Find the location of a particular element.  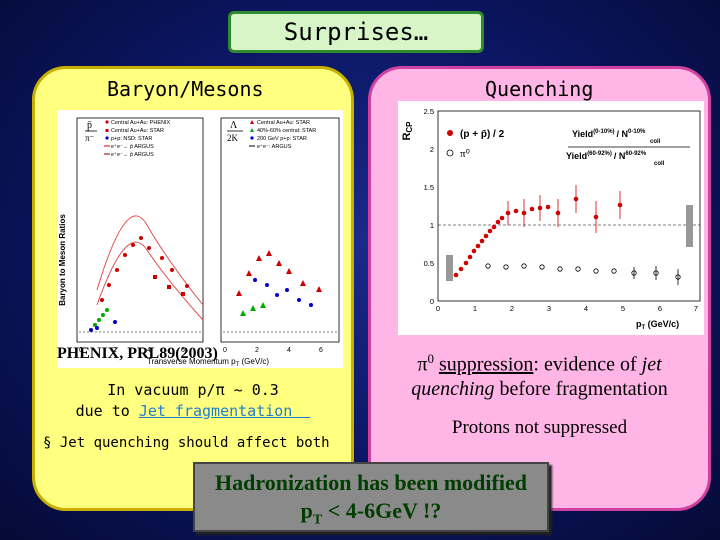

left-plot-xlabel: Transverse Momentum pT (GeV/c) is located at coordinates (208, 362).